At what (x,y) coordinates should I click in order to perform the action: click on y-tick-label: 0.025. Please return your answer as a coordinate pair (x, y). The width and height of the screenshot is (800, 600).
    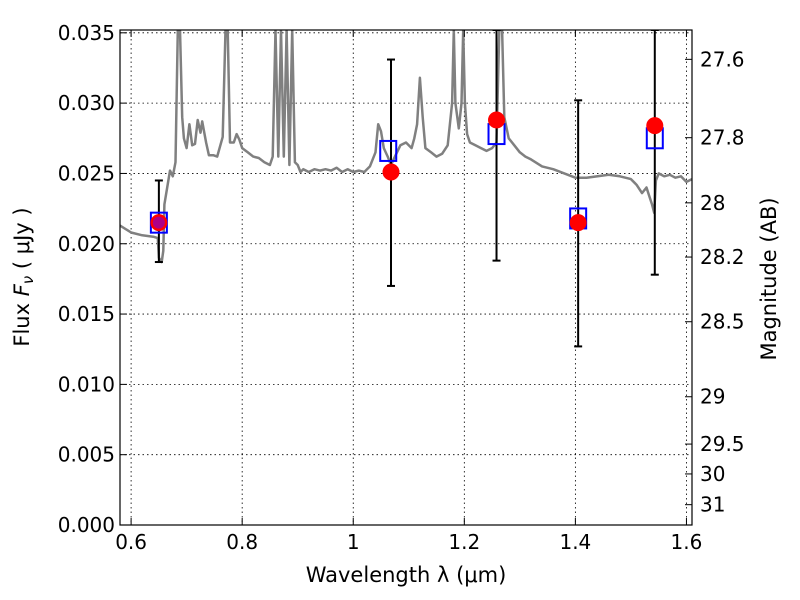
    Looking at the image, I should click on (86, 173).